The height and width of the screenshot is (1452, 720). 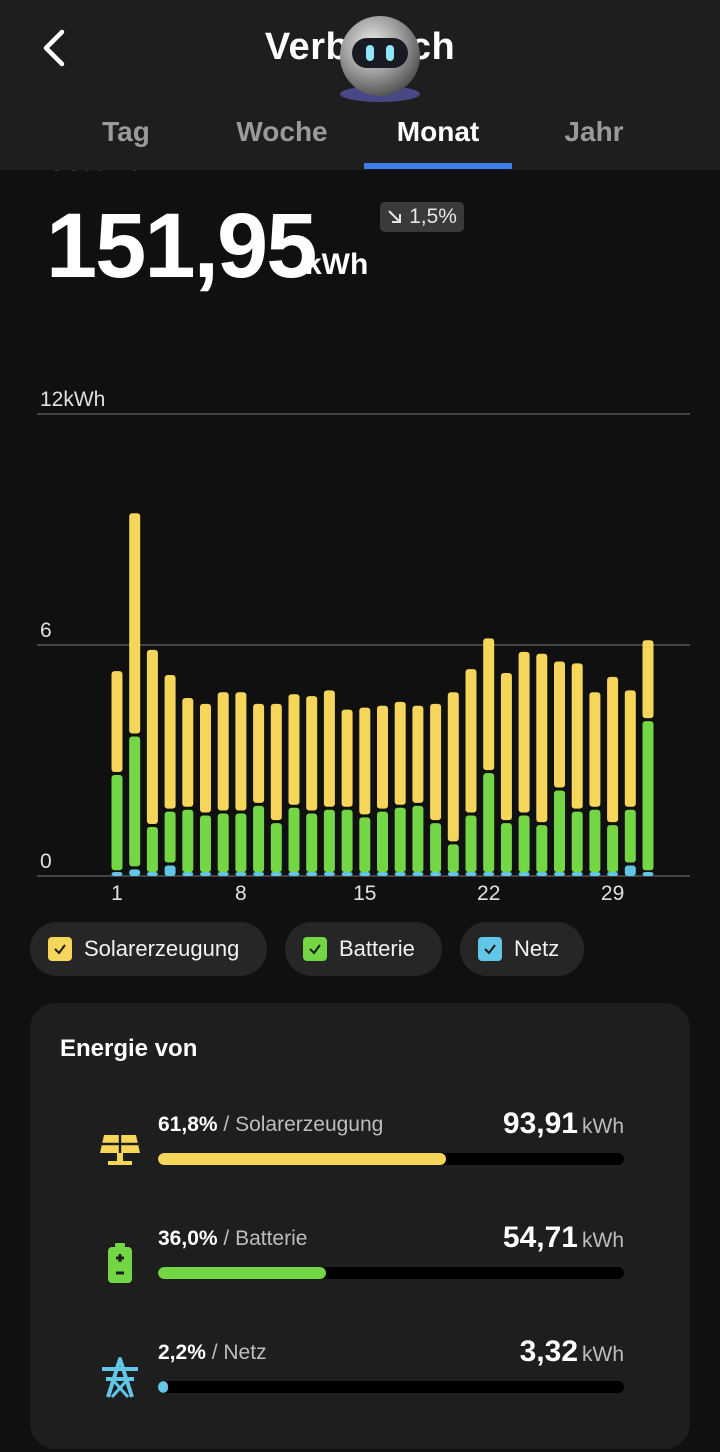 What do you see at coordinates (148, 949) in the screenshot?
I see `legend-solar-toggle: Solarerzeugung` at bounding box center [148, 949].